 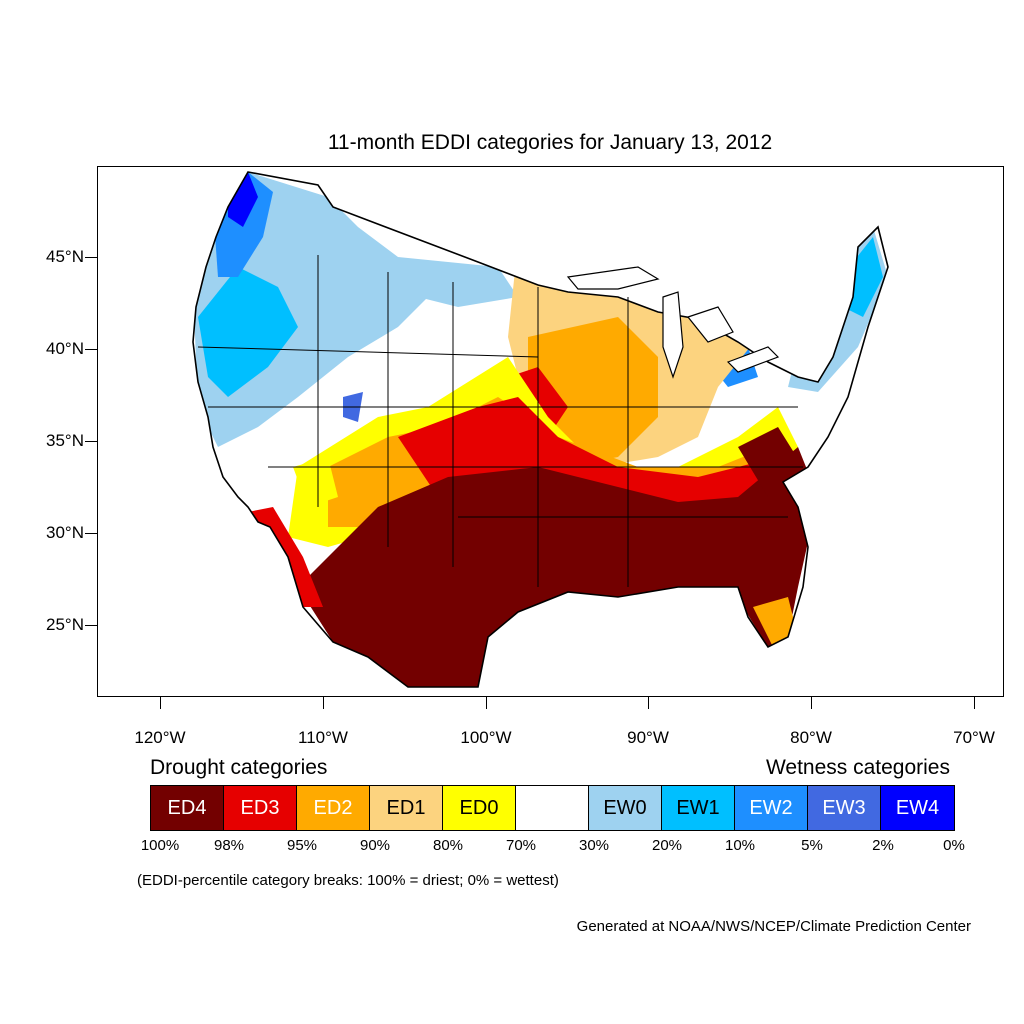 I want to click on percentile-label: 20%, so click(x=667, y=845).